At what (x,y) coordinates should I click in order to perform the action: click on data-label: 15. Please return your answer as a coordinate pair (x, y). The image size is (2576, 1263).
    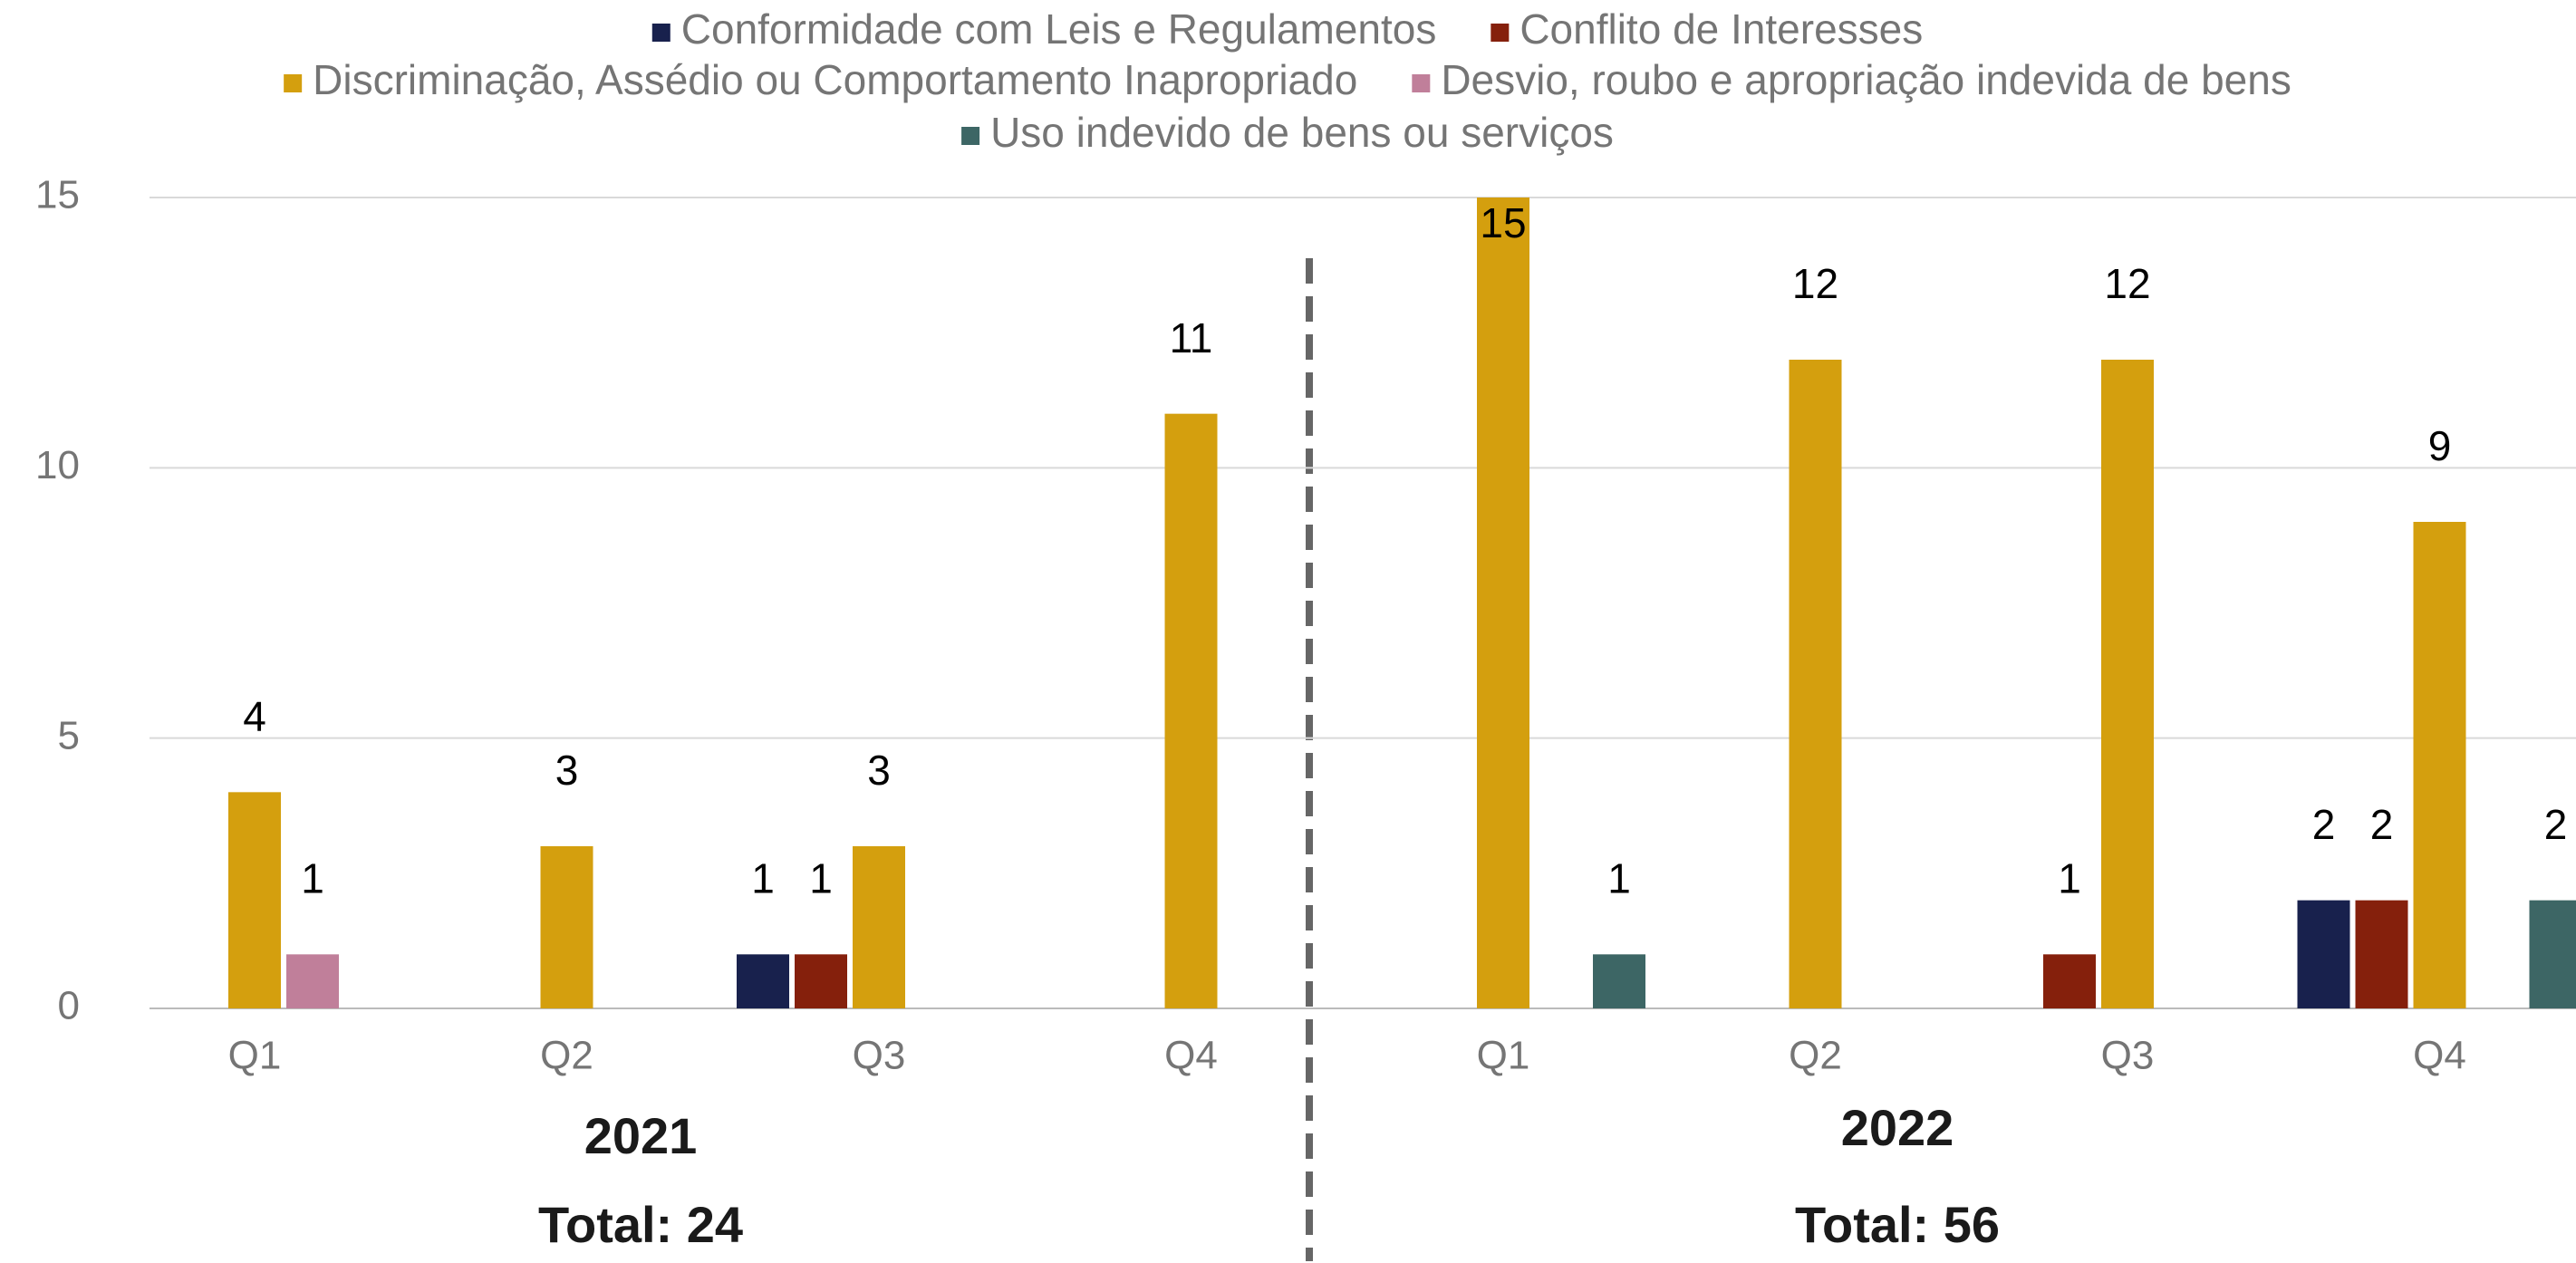
    Looking at the image, I should click on (1503, 222).